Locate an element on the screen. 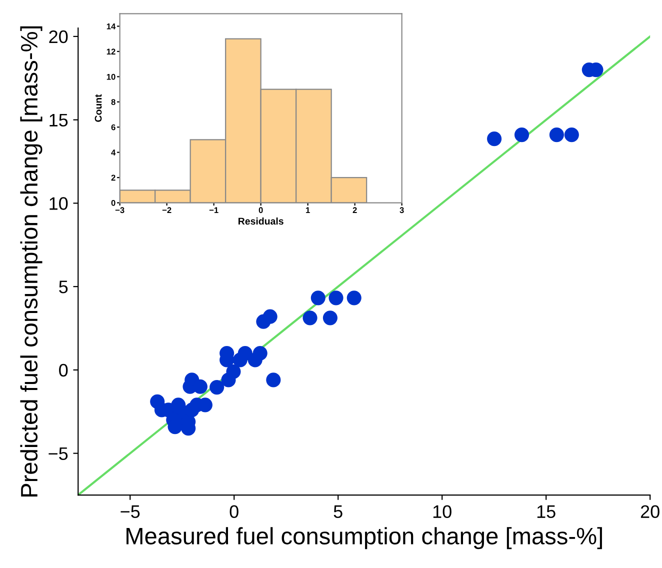 The width and height of the screenshot is (662, 568). x-tick-label: 5 is located at coordinates (338, 511).